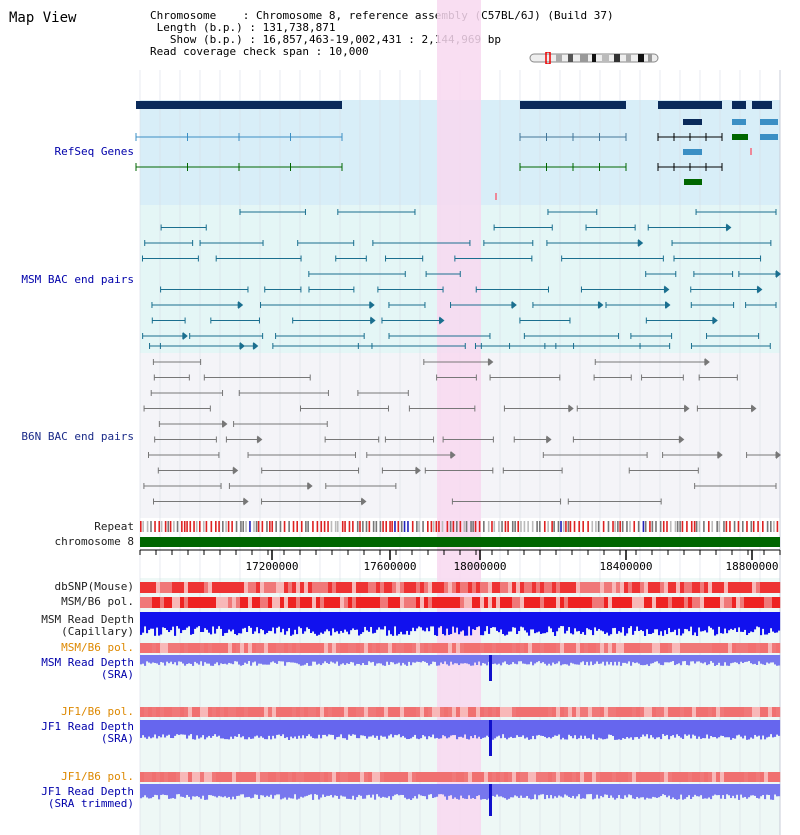  Describe the element at coordinates (595, 58) in the screenshot. I see `chromosome-ideogram` at that location.